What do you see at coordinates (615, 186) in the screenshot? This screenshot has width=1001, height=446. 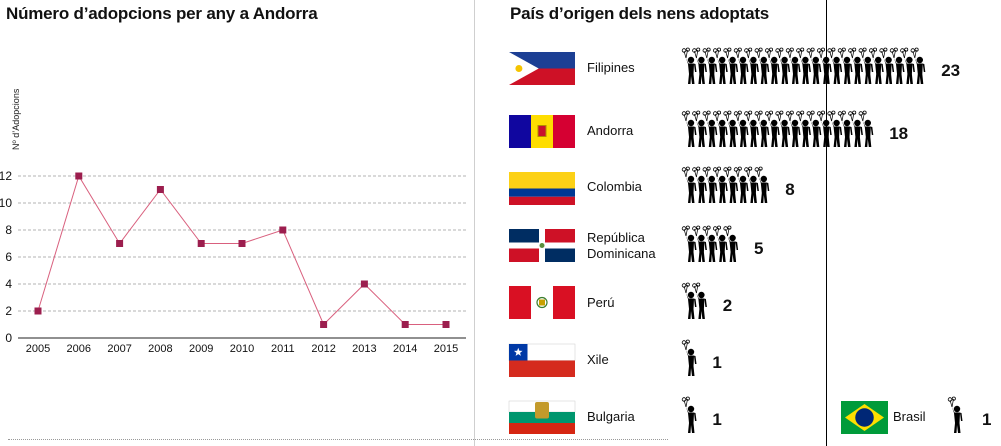 I see `country-label: Colombia` at bounding box center [615, 186].